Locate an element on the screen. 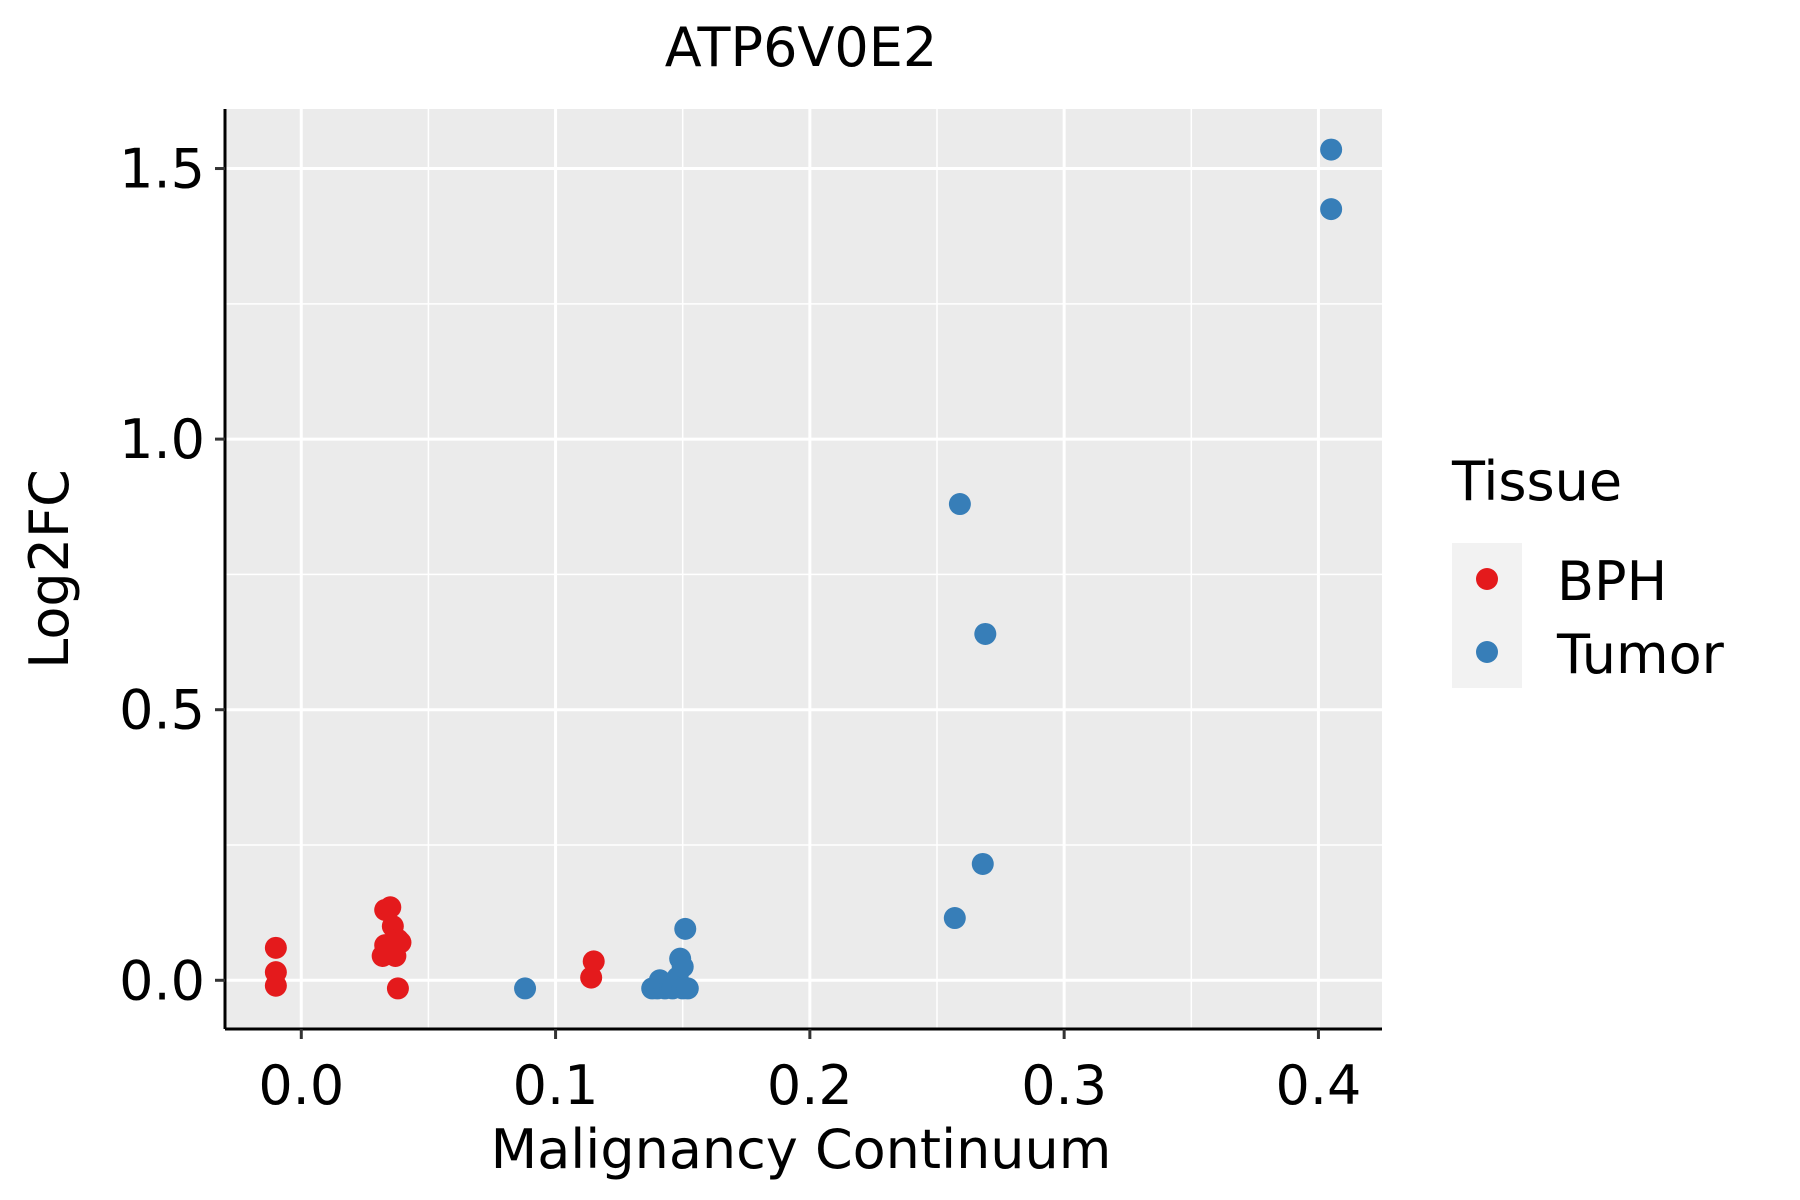 The width and height of the screenshot is (1800, 1200). legend-label-bph: BPH is located at coordinates (1612, 581).